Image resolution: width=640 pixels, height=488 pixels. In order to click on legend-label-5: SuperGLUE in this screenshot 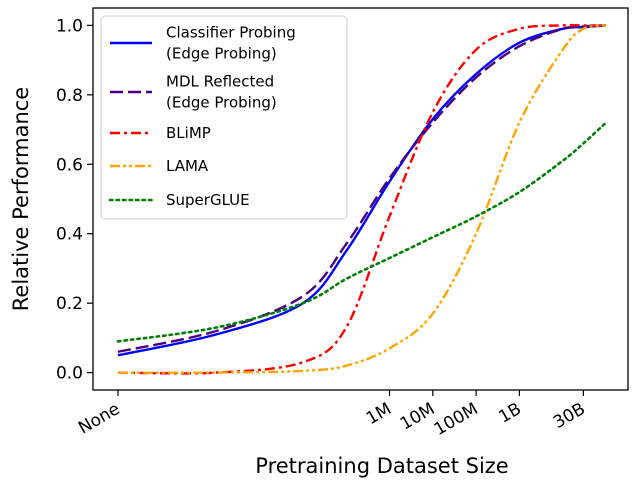, I will do `click(208, 200)`.